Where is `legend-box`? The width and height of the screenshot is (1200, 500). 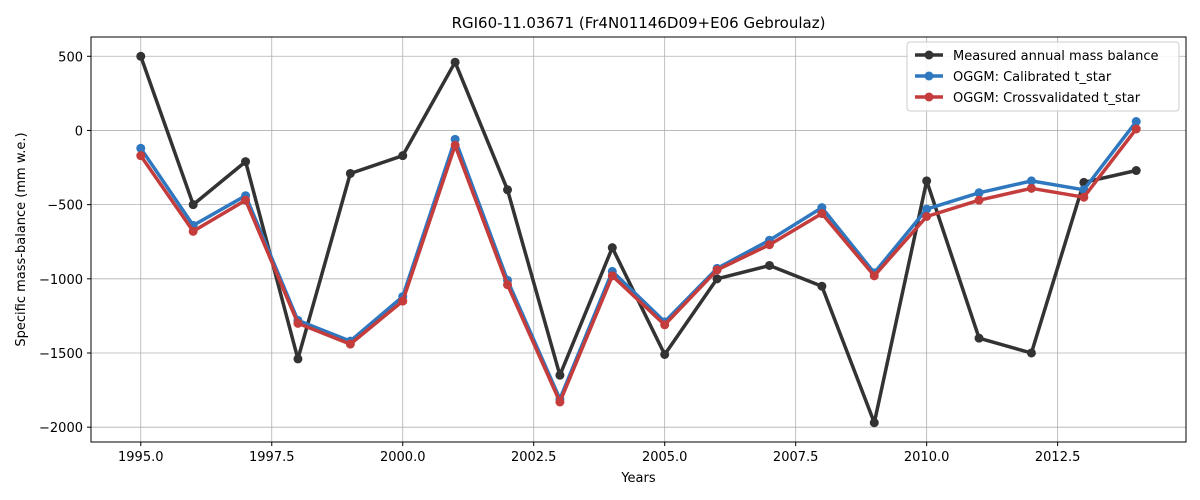
legend-box is located at coordinates (1043, 76).